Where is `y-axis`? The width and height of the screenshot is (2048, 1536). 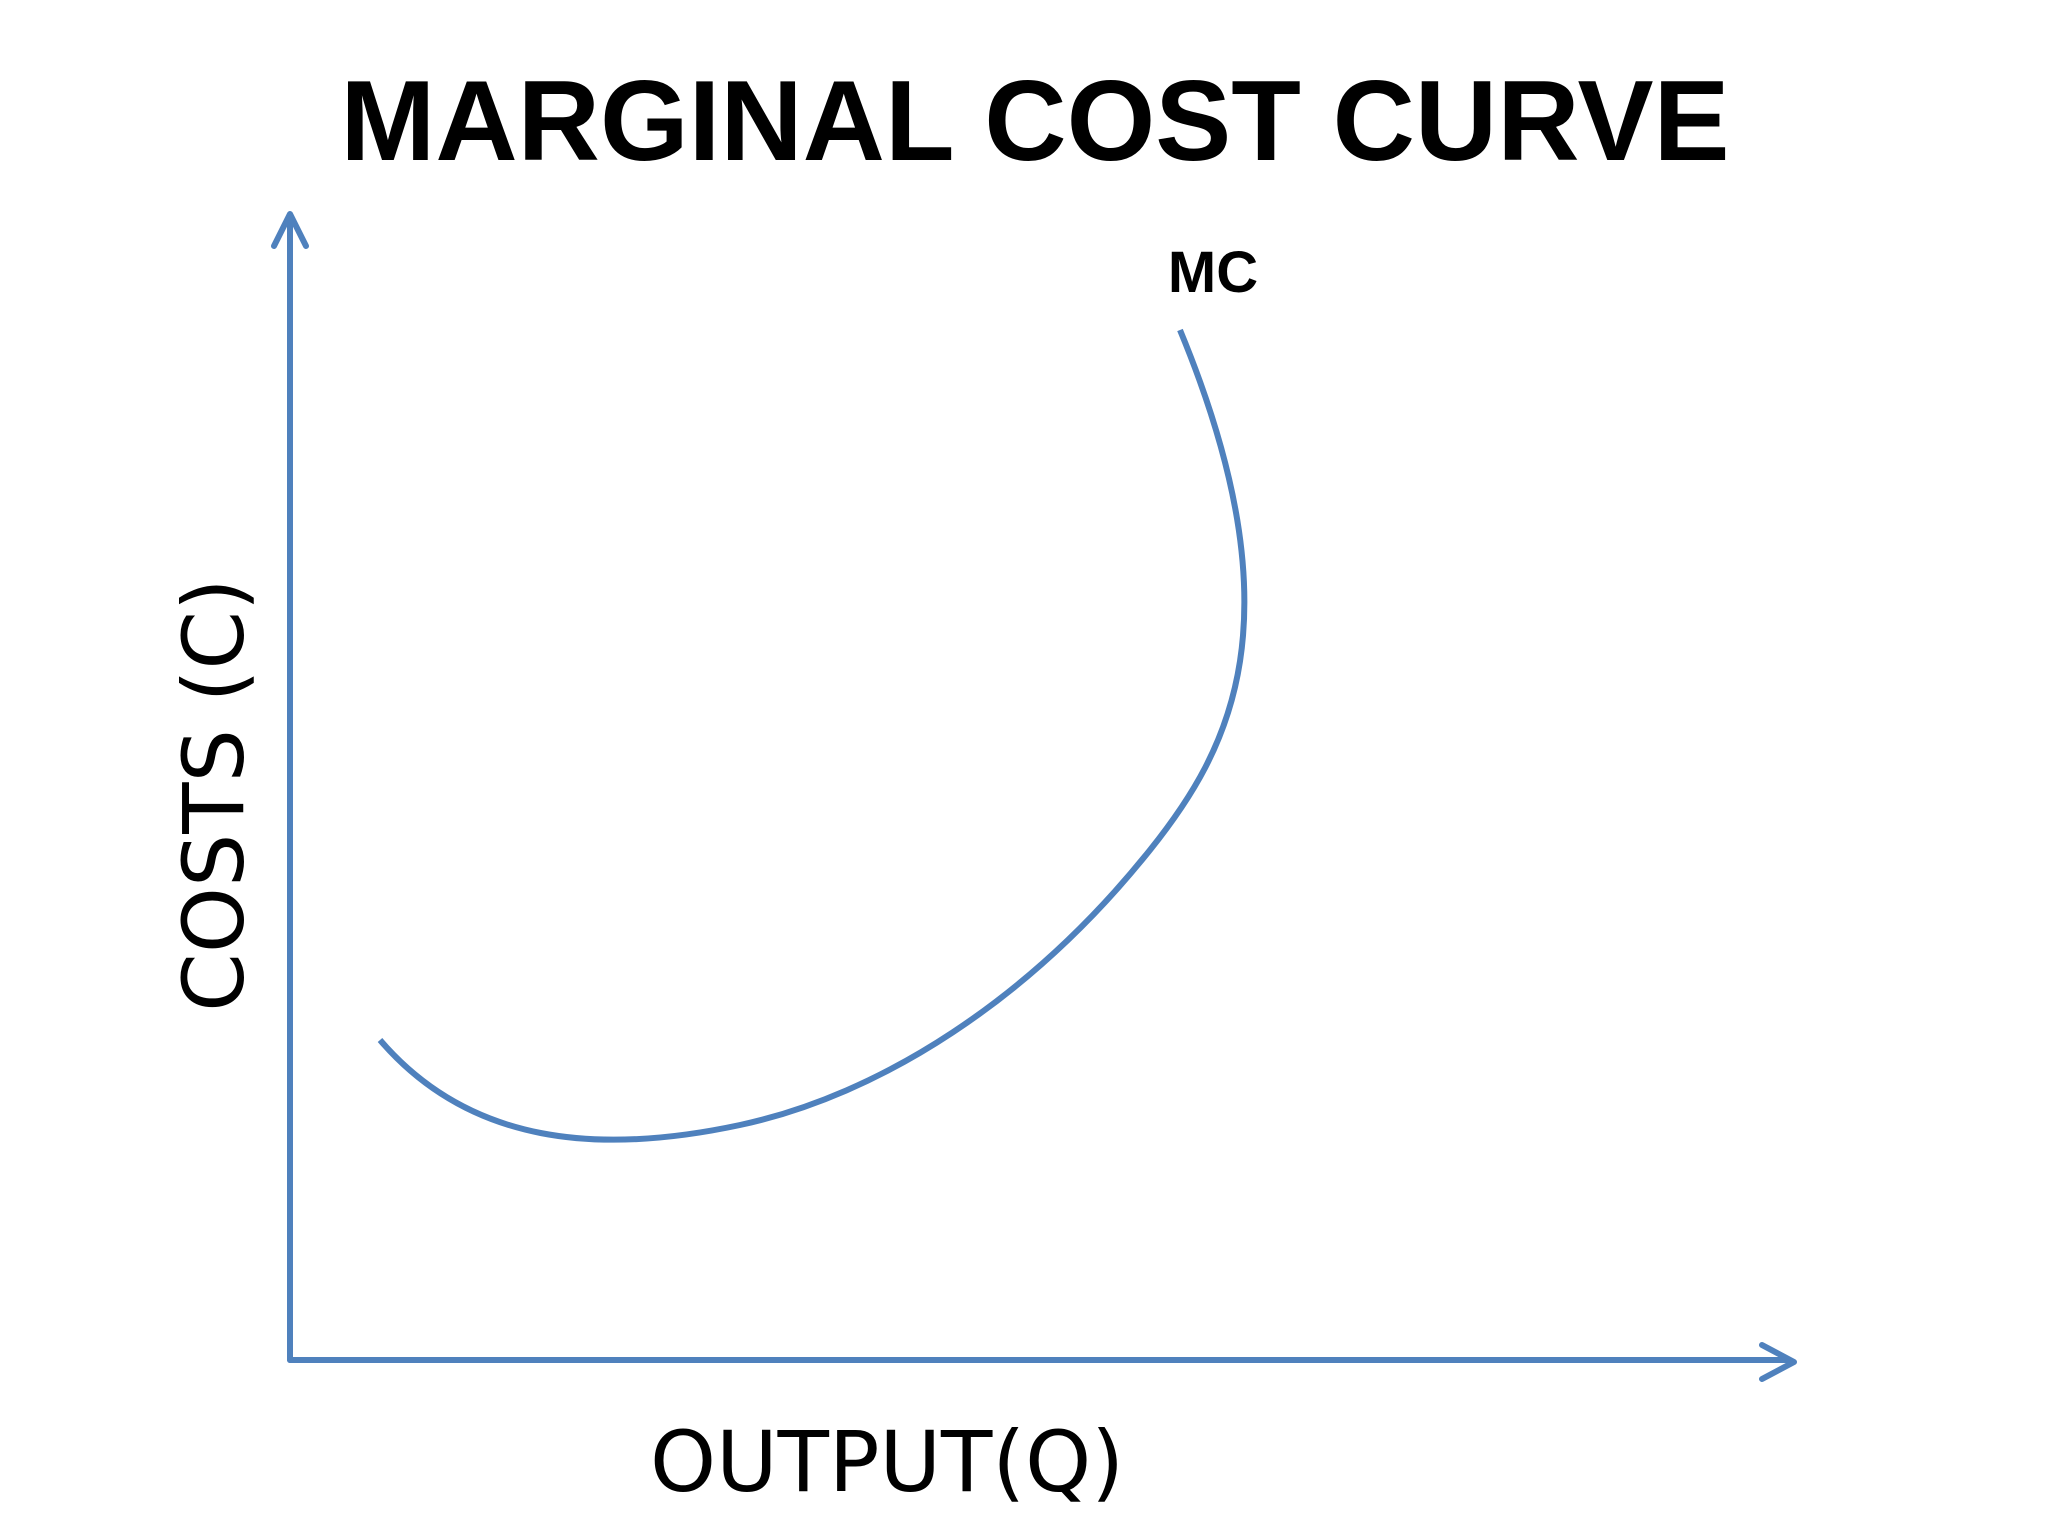 y-axis is located at coordinates (290, 787).